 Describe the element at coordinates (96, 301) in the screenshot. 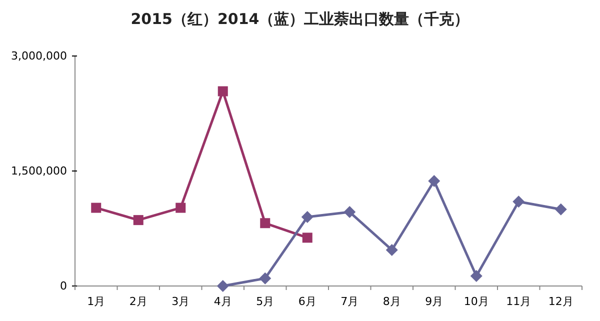

I see `x-tick-label: 1月` at that location.